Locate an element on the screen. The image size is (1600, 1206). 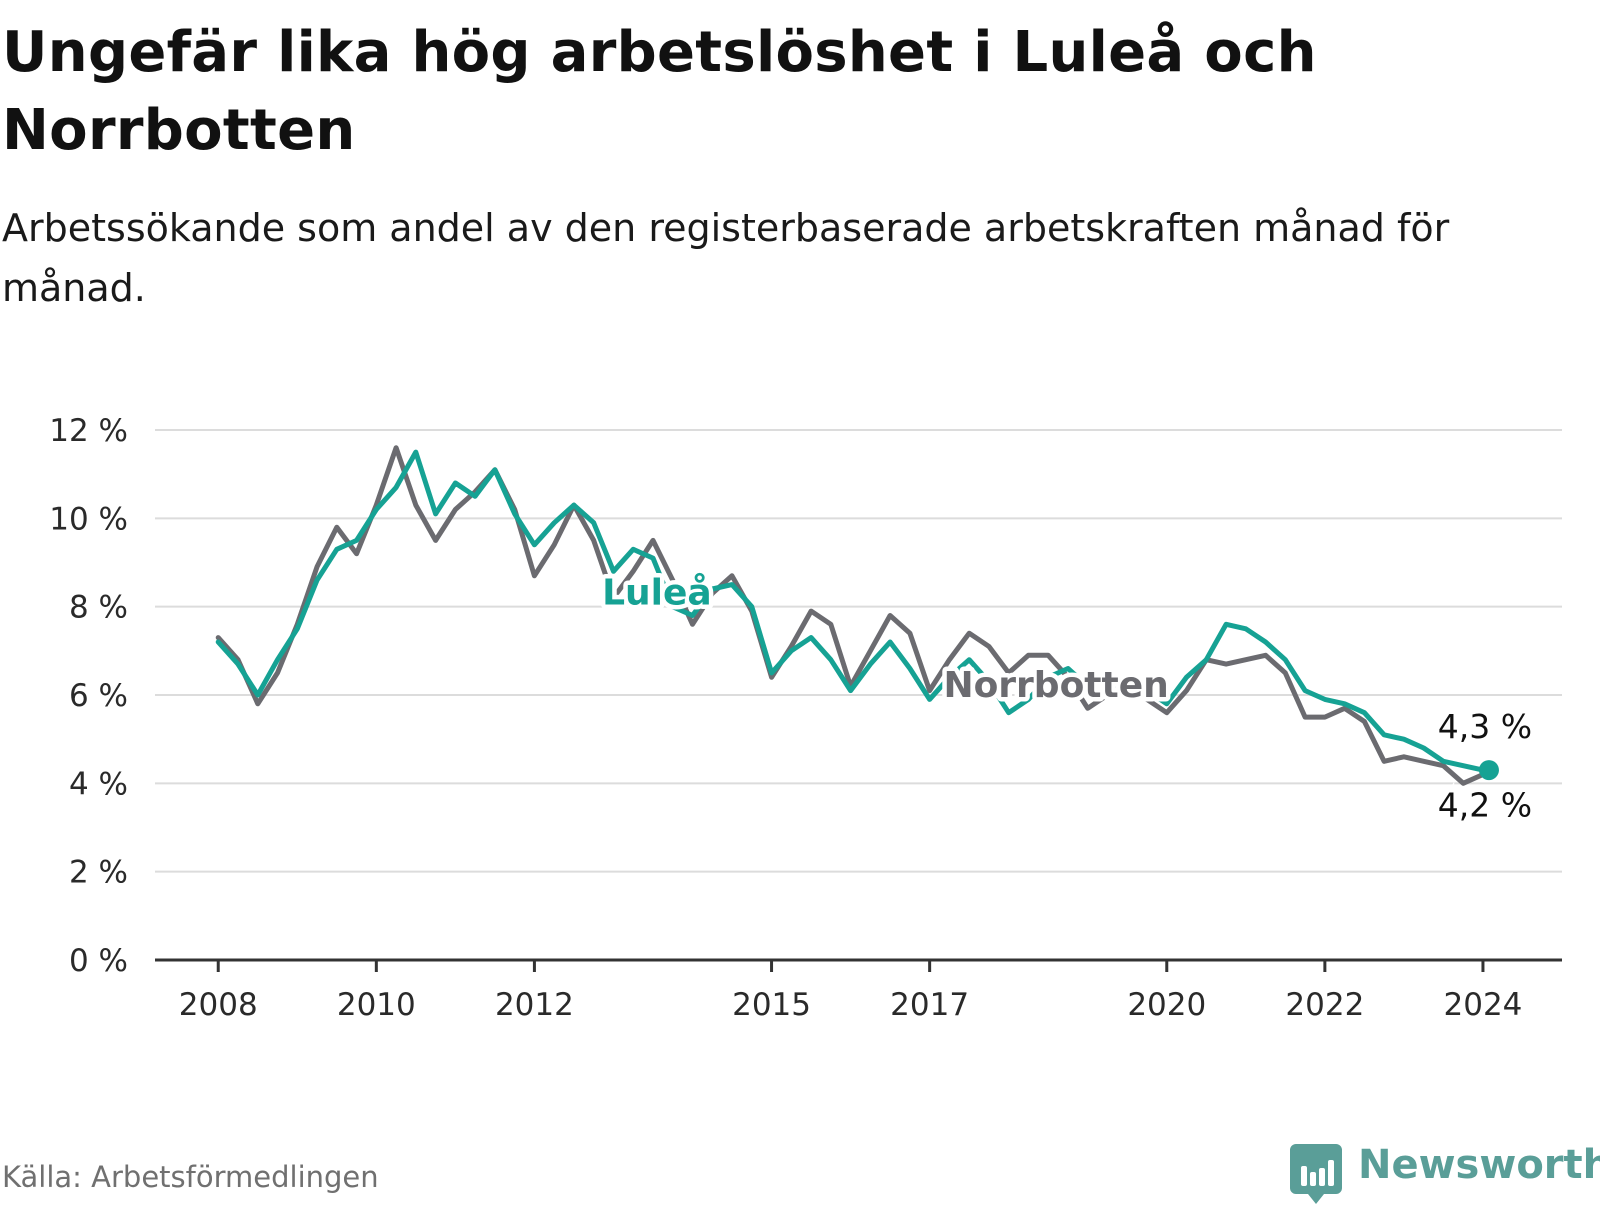
x-tick-label: 2020 is located at coordinates (1166, 1005).